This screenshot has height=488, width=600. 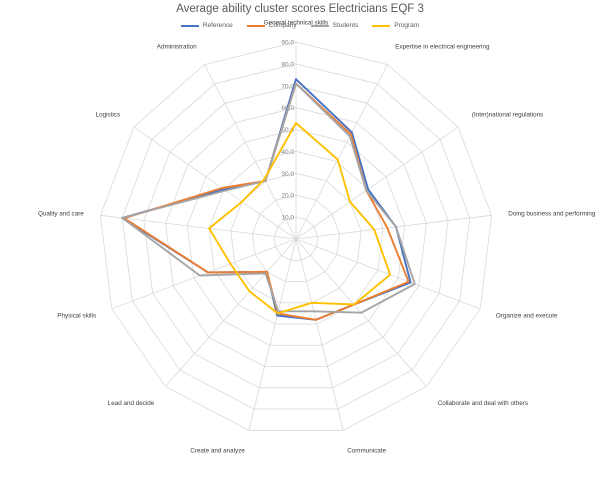 What do you see at coordinates (287, 196) in the screenshot?
I see `radial-tick-label: 20,0` at bounding box center [287, 196].